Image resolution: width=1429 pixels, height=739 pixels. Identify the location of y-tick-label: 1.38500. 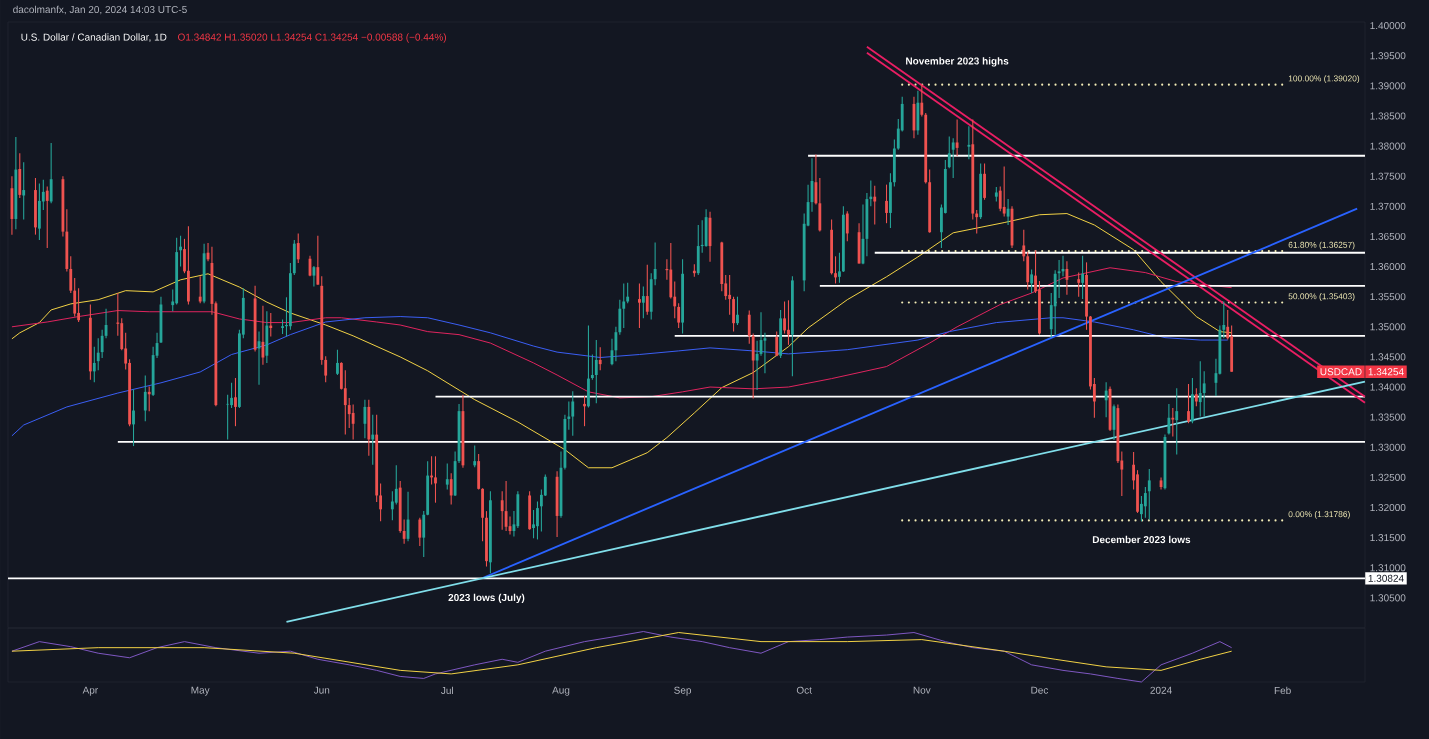
(1388, 116).